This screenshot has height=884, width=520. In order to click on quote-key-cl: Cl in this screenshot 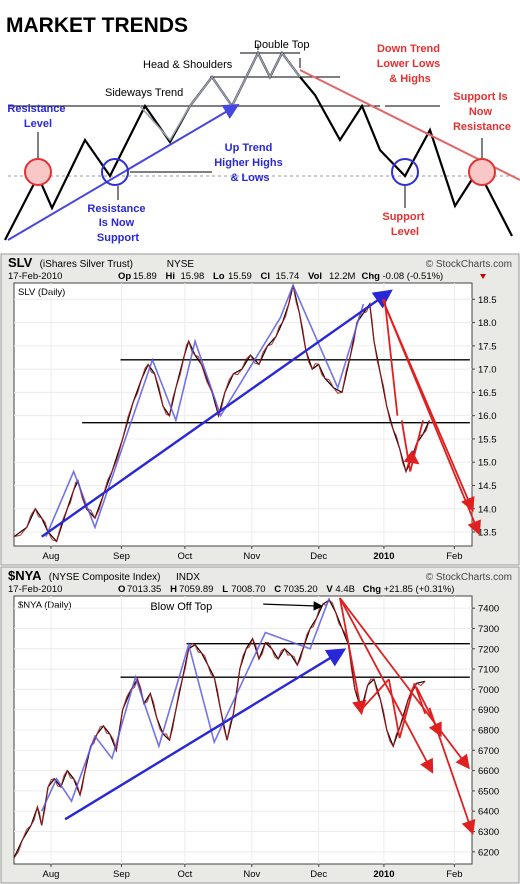, I will do `click(266, 276)`.